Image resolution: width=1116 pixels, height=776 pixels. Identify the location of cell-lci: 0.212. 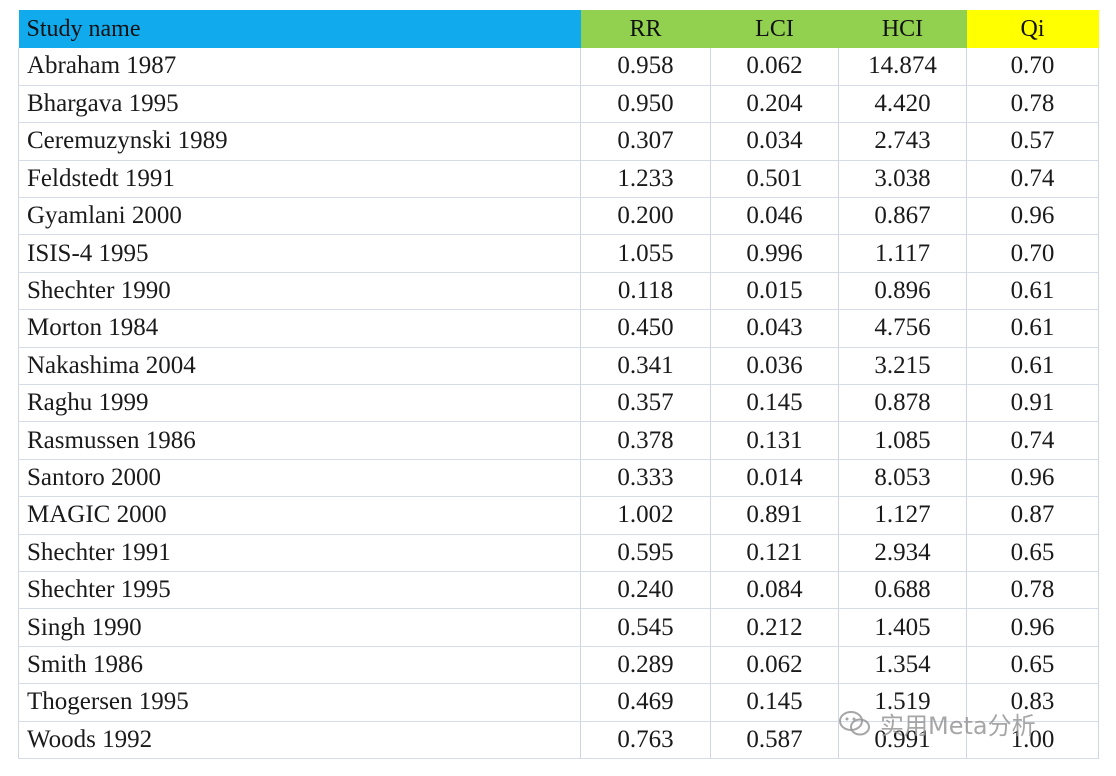
(774, 627).